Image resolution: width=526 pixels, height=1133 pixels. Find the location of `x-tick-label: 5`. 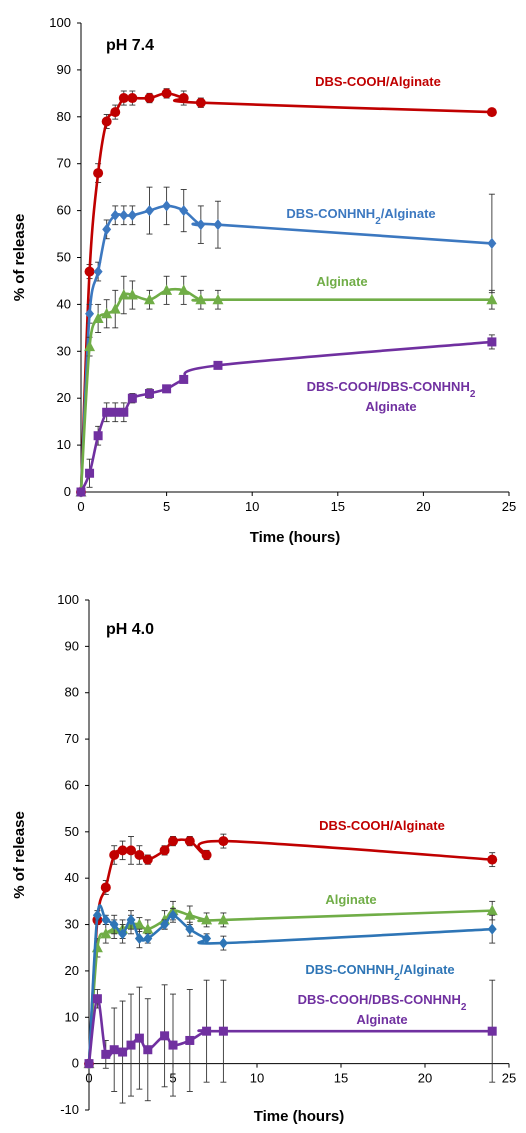

x-tick-label: 5 is located at coordinates (166, 506).